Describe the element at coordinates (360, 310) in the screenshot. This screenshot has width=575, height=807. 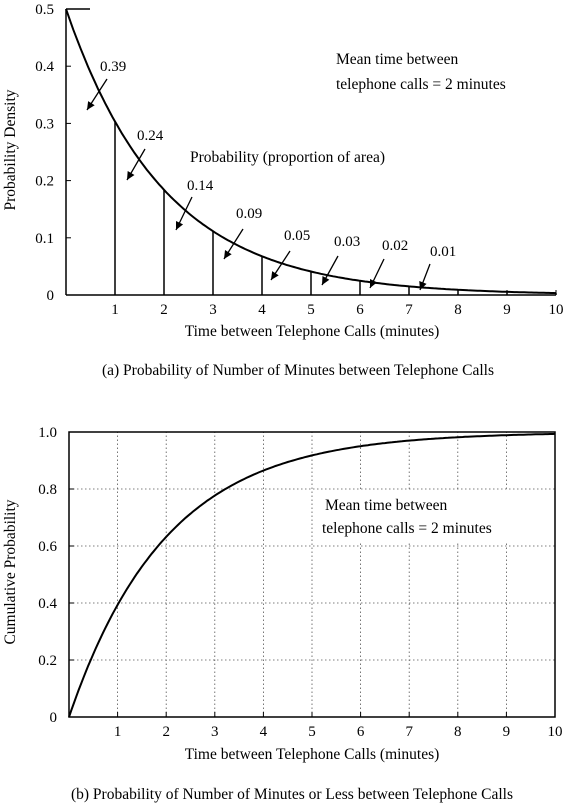
I see `density-x-tick-label: 6` at that location.